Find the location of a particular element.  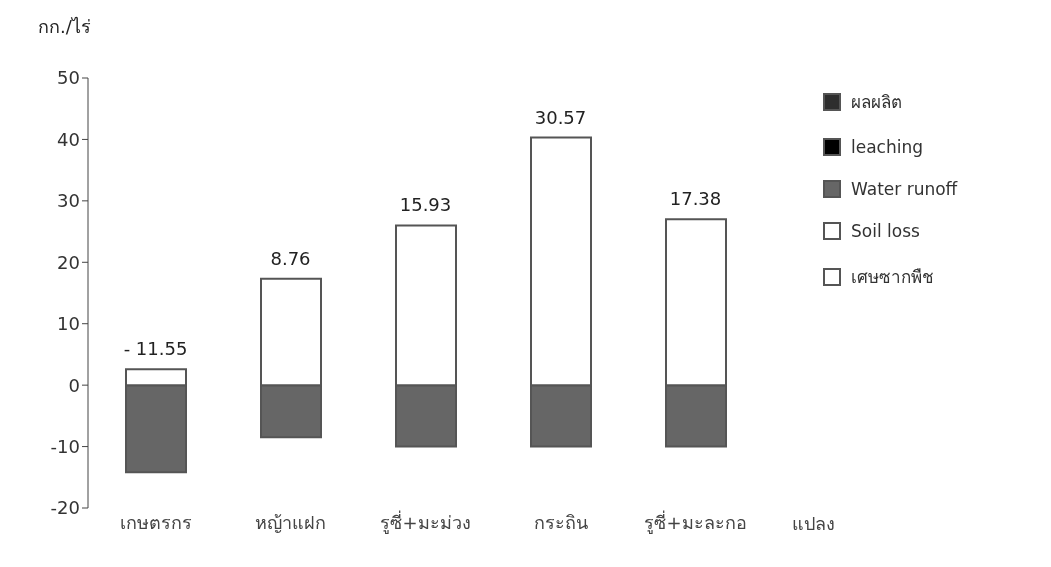

legend-label: เศษซากพืช is located at coordinates (892, 277).